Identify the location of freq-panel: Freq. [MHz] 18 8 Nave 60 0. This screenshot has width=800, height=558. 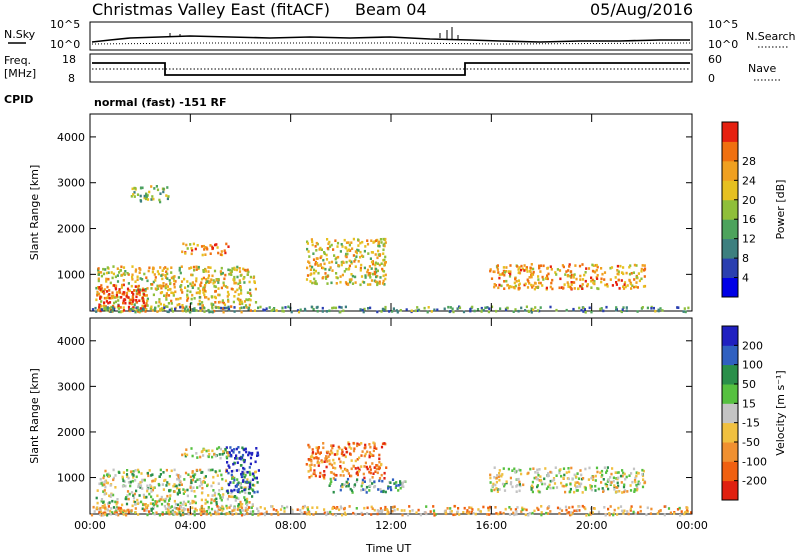
(393, 69).